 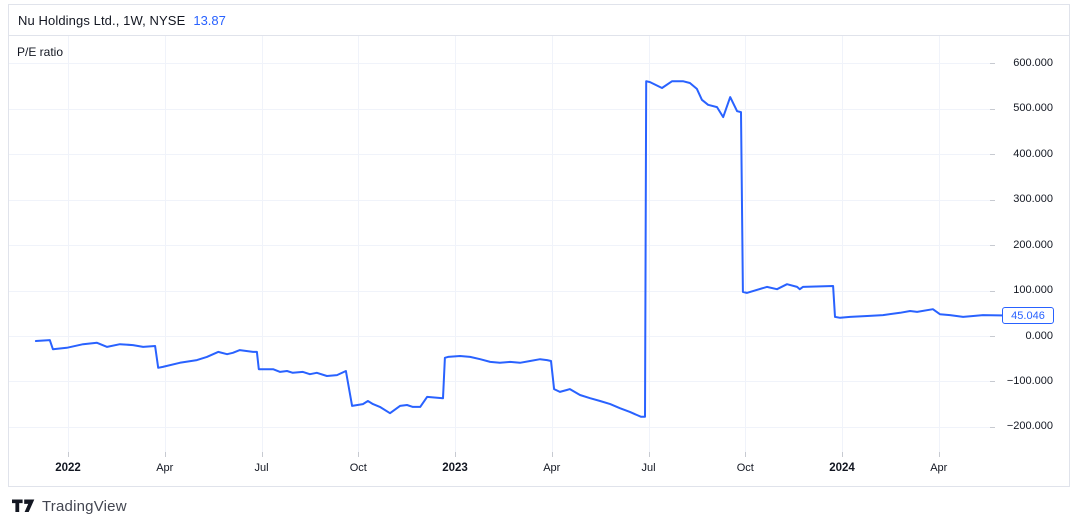 I want to click on price-axis-label: 600.000, so click(x=1033, y=62).